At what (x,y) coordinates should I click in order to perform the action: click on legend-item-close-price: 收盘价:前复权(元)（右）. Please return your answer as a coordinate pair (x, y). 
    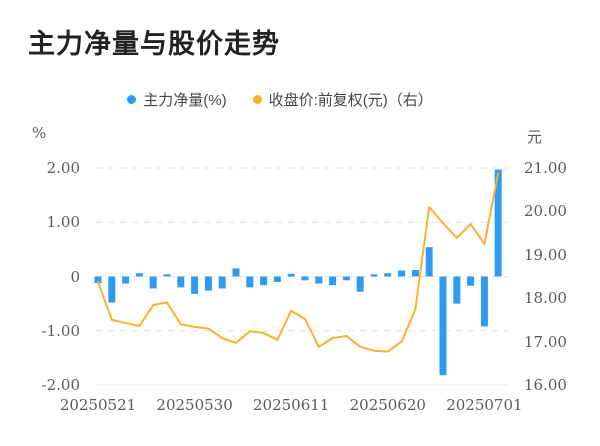
    Looking at the image, I should click on (342, 99).